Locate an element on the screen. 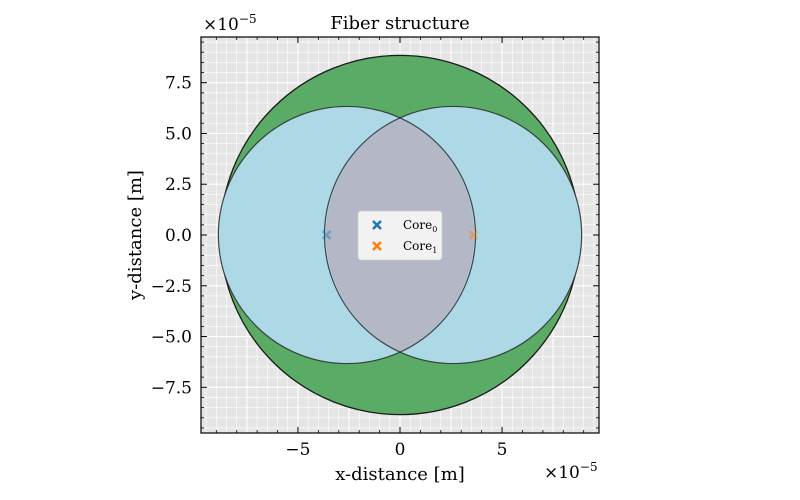 This screenshot has width=800, height=500. x-tick-label: 0 is located at coordinates (400, 450).